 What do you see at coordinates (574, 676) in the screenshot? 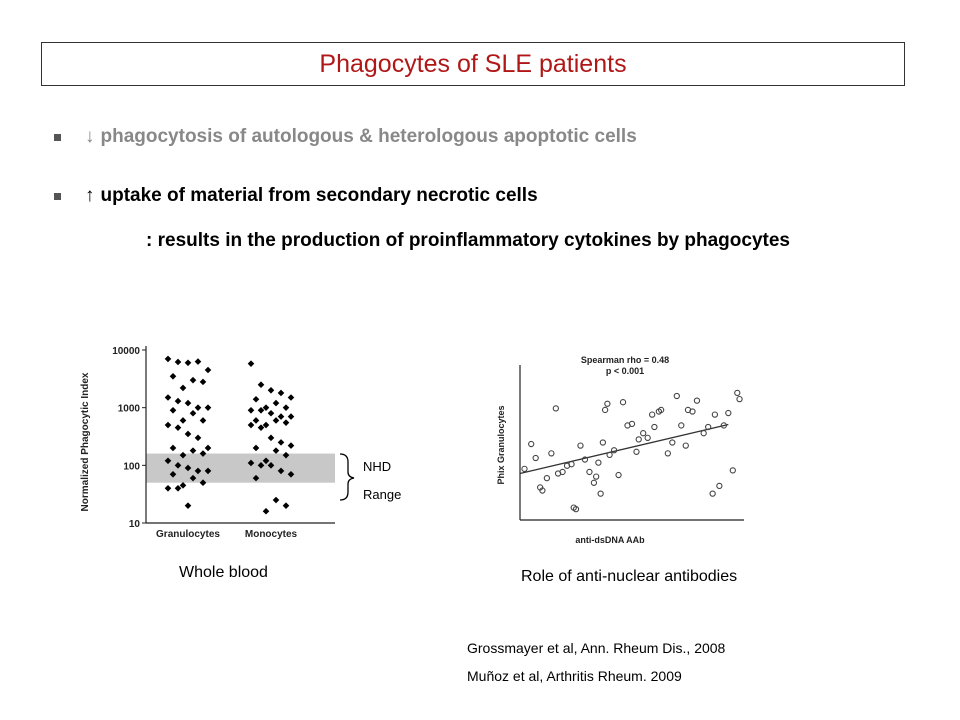
I see `reference-2: Muñoz et al, Arthritis Rheum. 2009` at bounding box center [574, 676].